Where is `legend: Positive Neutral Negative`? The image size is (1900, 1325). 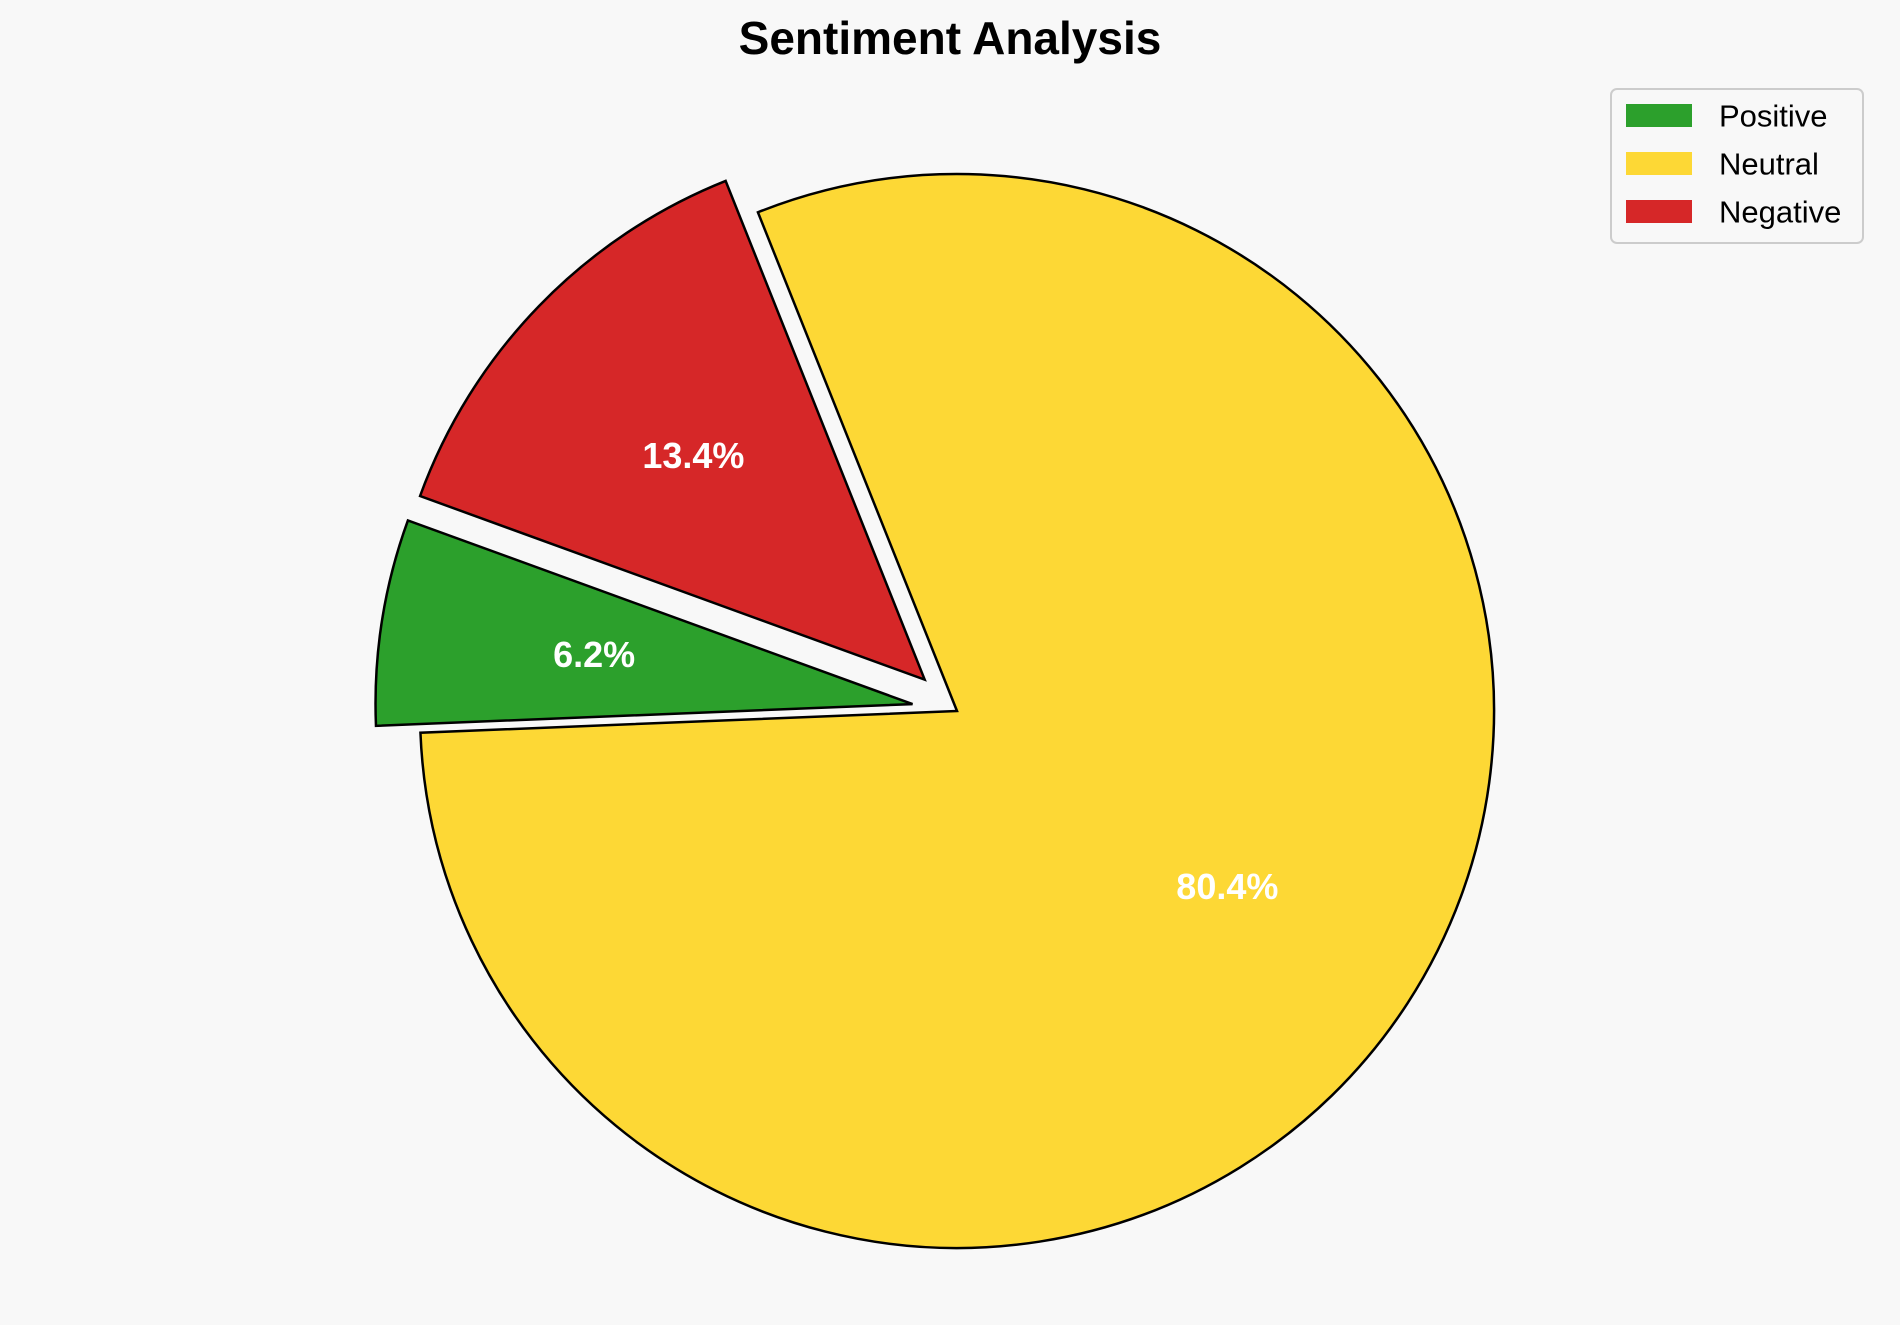 legend: Positive Neutral Negative is located at coordinates (1737, 166).